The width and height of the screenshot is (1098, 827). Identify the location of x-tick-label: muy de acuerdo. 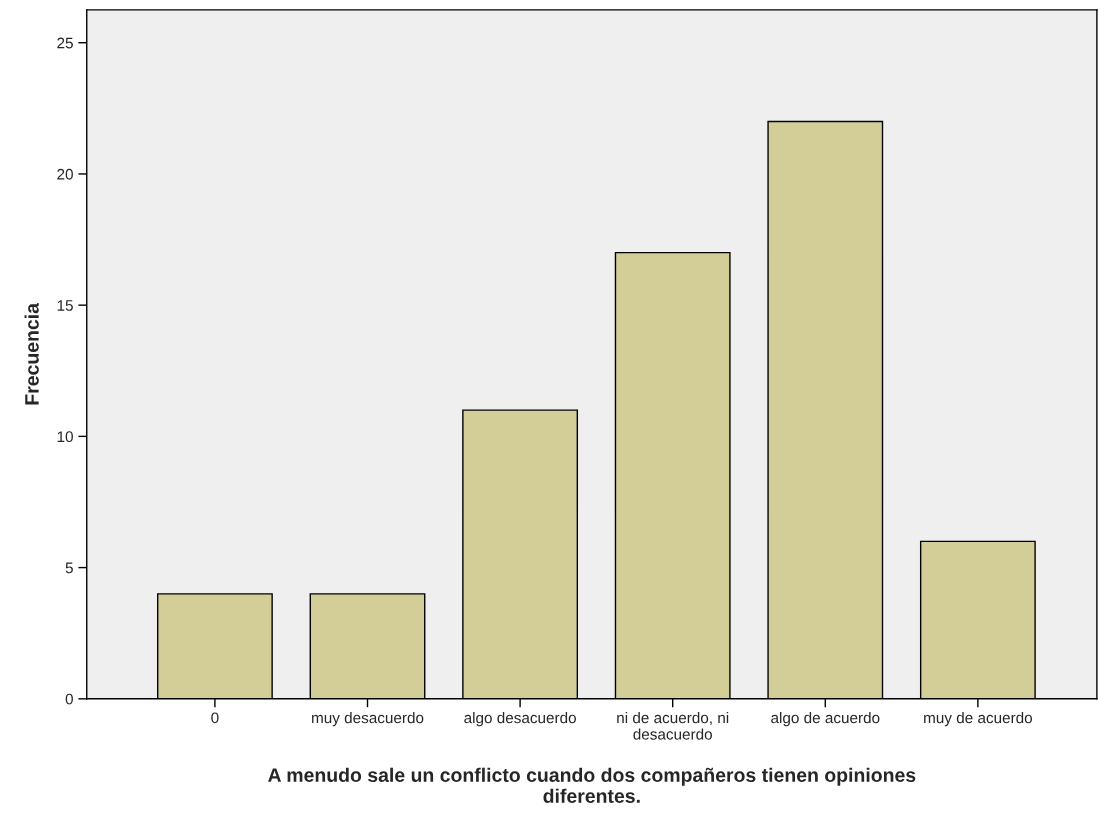
(978, 719).